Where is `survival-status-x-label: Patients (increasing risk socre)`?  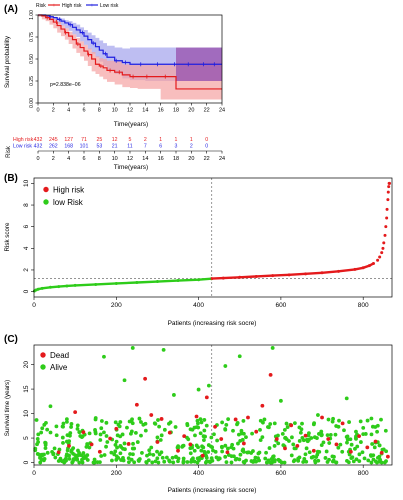
survival-status-x-label: Patients (increasing risk socre) is located at coordinates (212, 490).